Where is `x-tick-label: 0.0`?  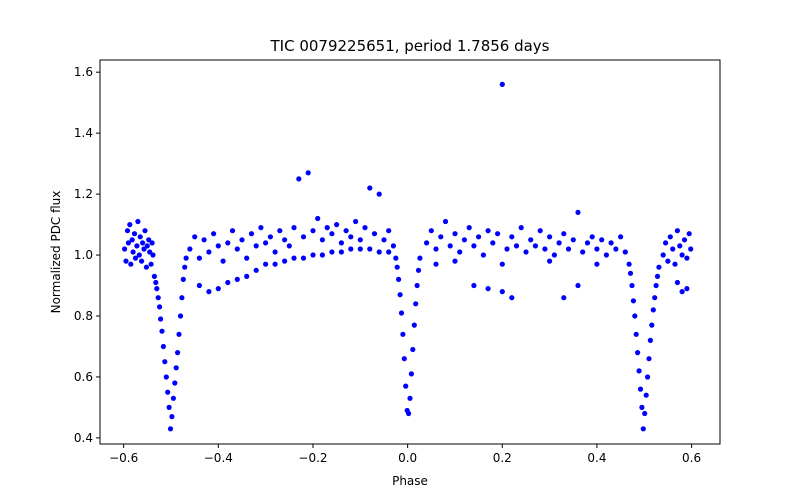 x-tick-label: 0.0 is located at coordinates (407, 458).